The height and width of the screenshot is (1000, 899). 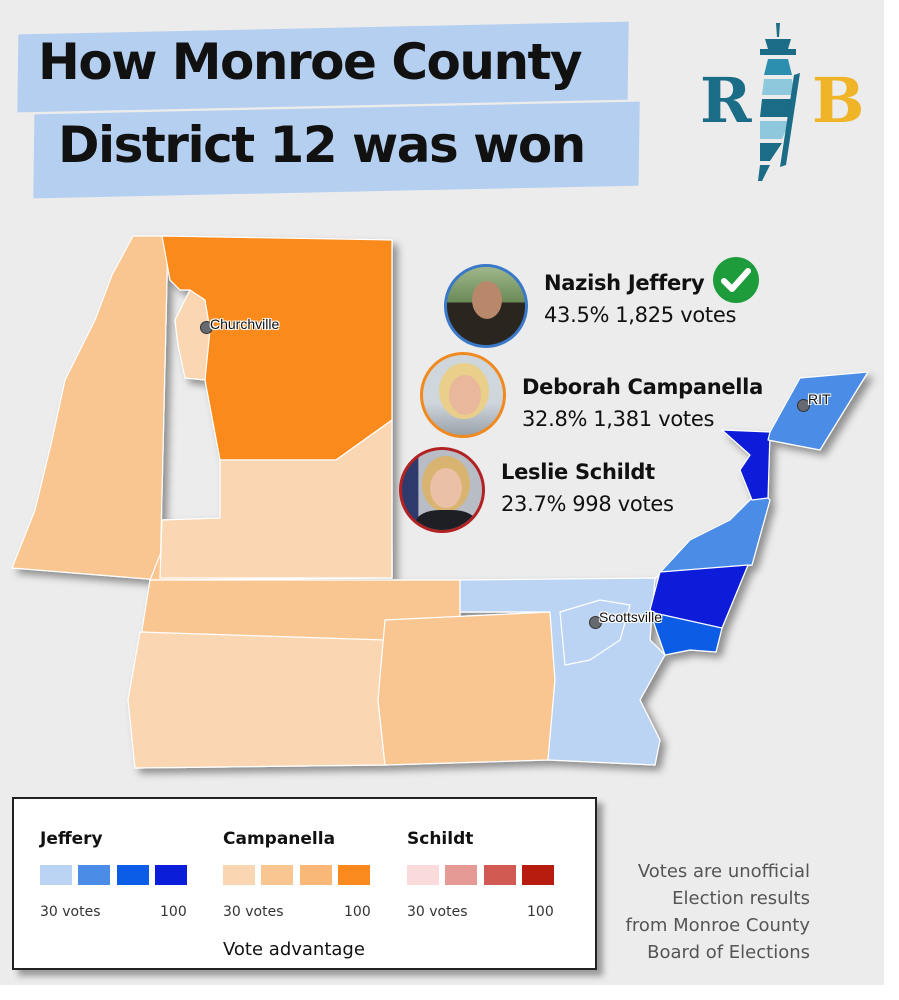 I want to click on candidate-votes: 998 votes, so click(x=623, y=504).